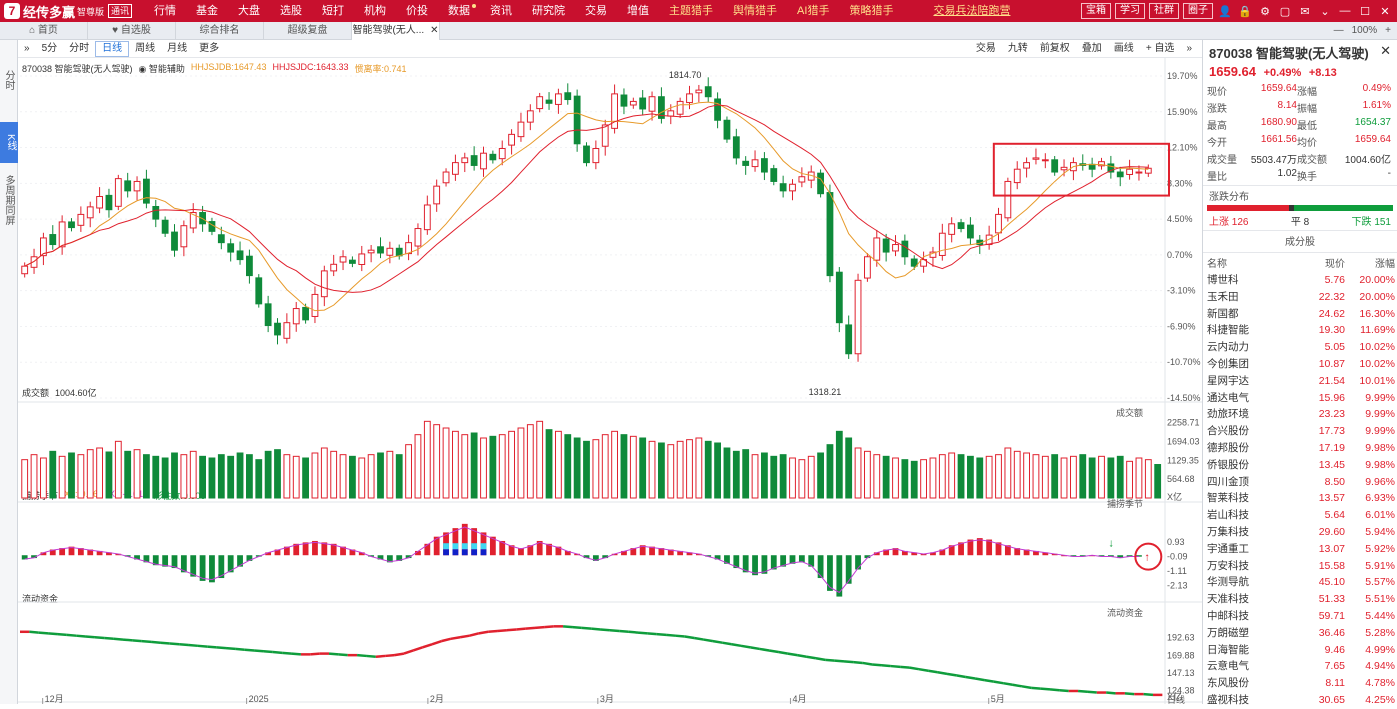 The width and height of the screenshot is (1397, 709). Describe the element at coordinates (1123, 48) in the screenshot. I see `draw-button: 画线` at that location.